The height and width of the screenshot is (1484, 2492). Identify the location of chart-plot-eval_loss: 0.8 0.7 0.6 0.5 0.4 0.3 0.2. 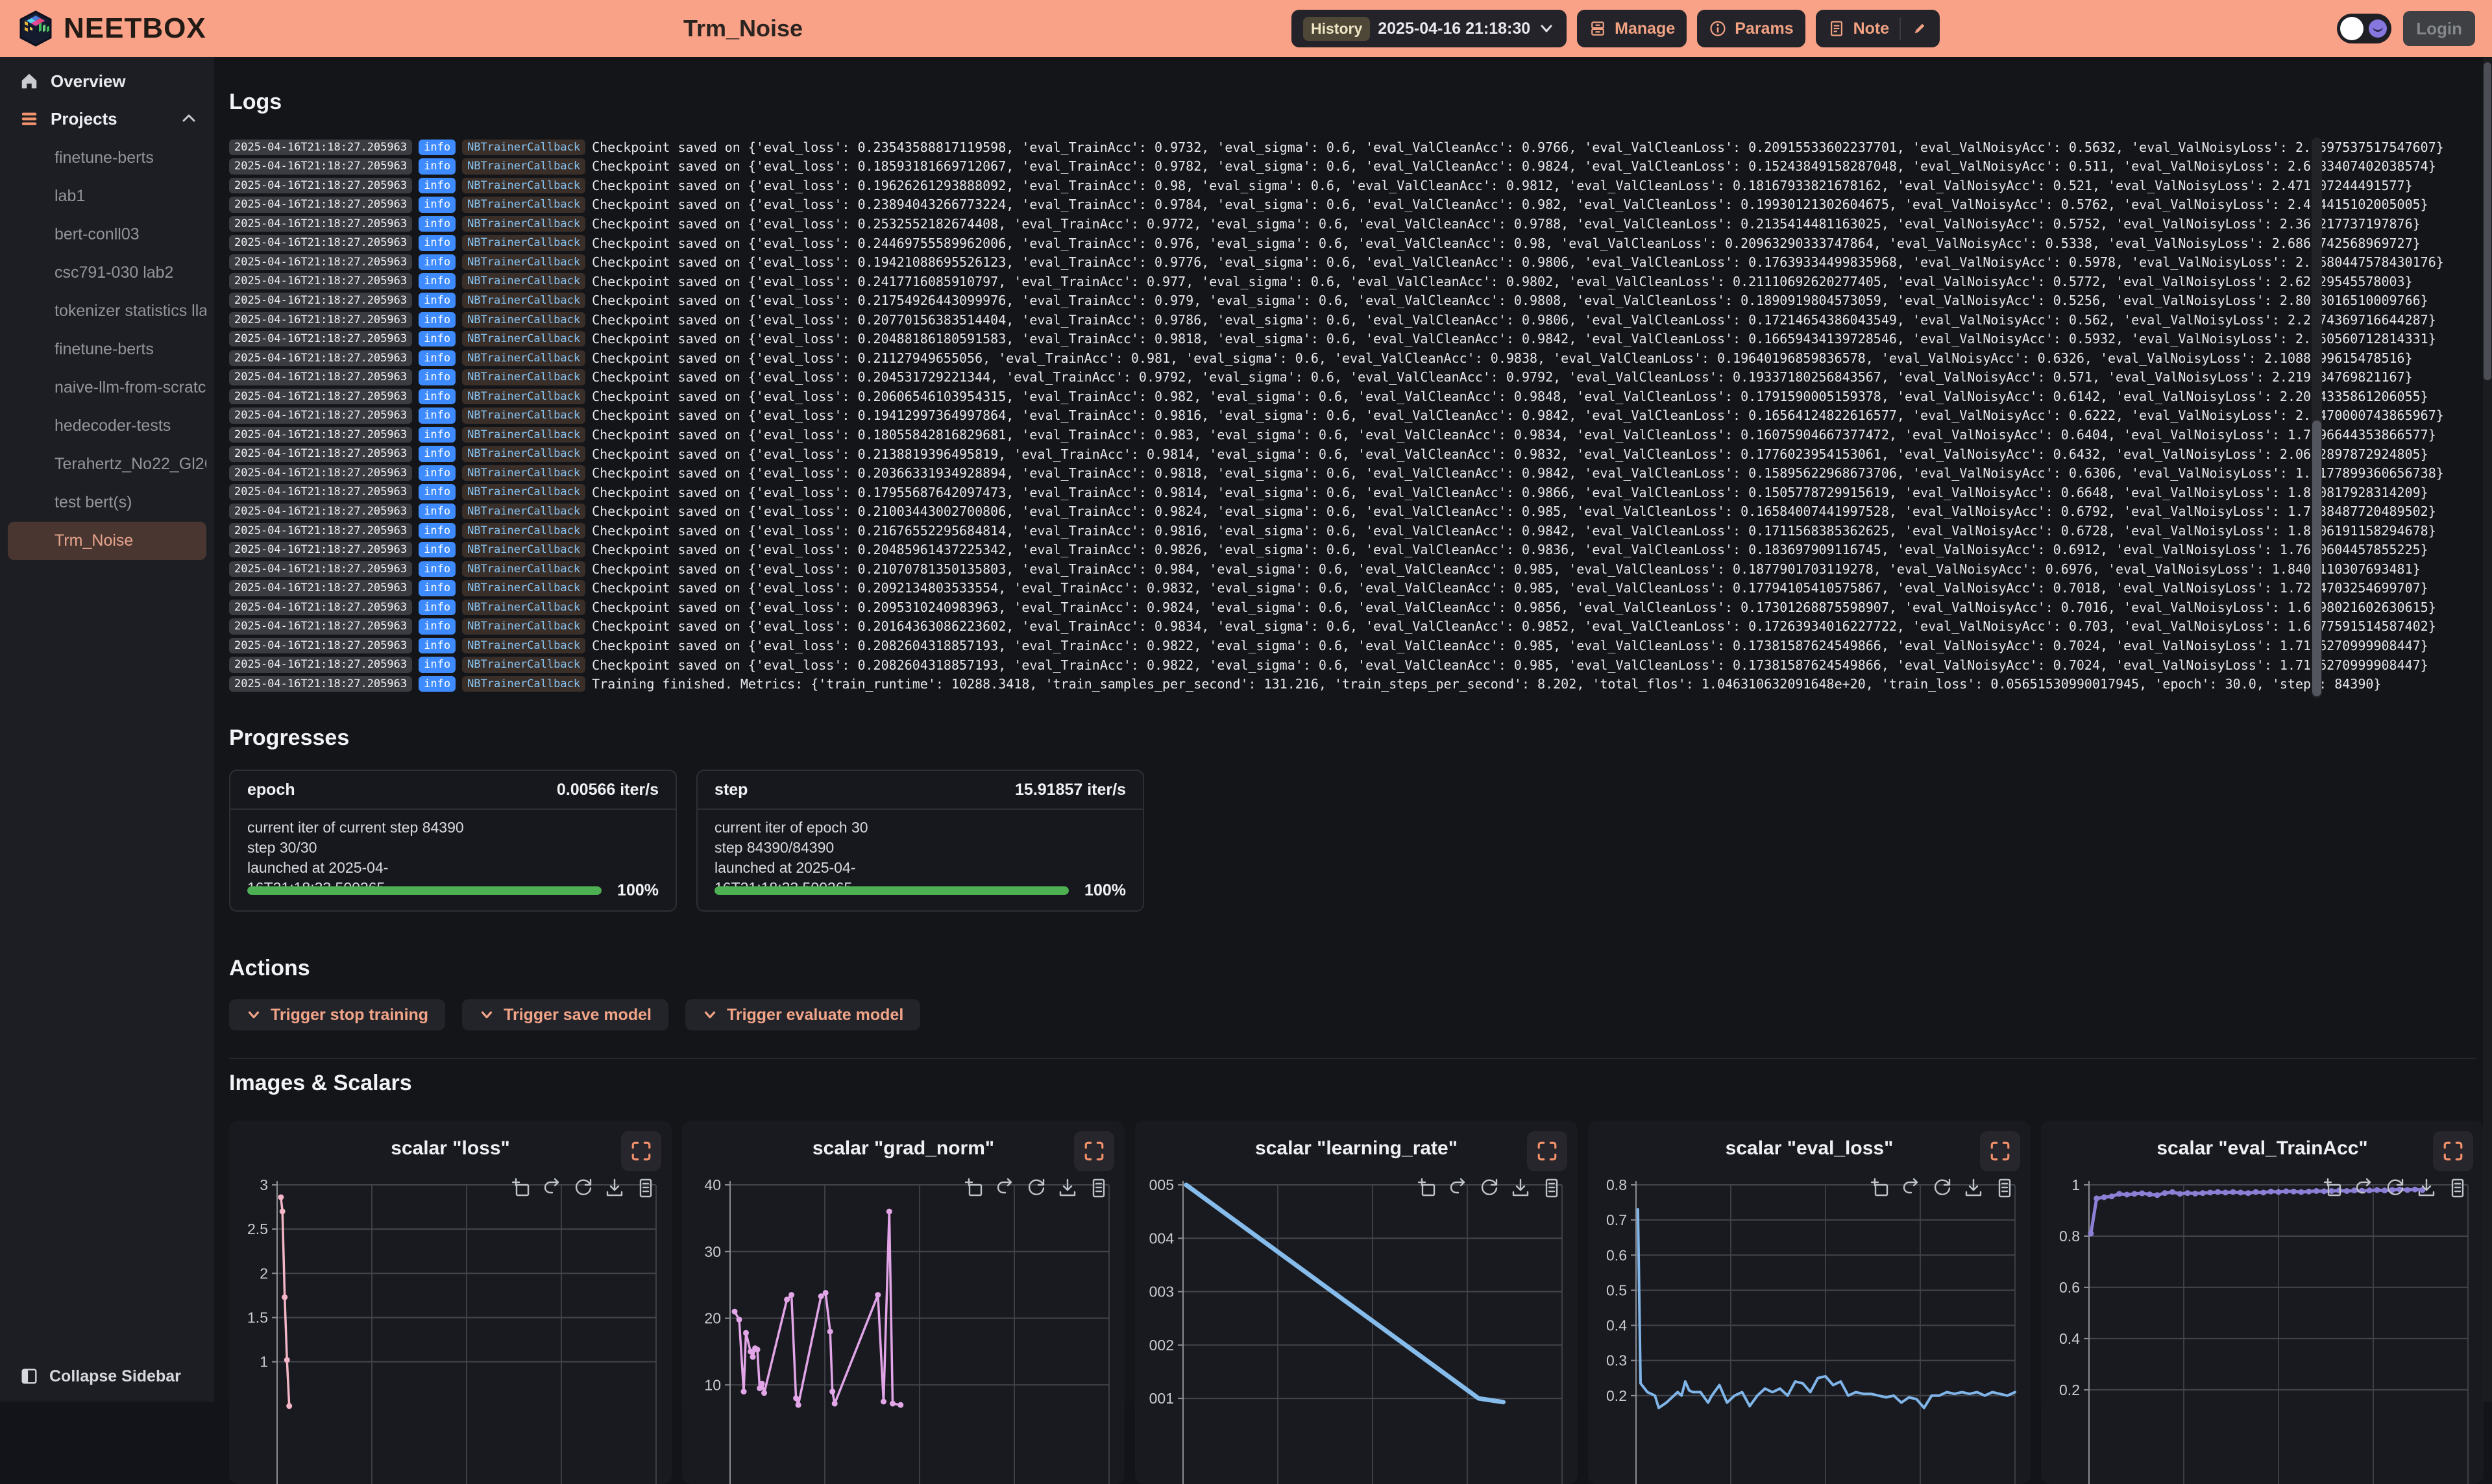
(1809, 1328).